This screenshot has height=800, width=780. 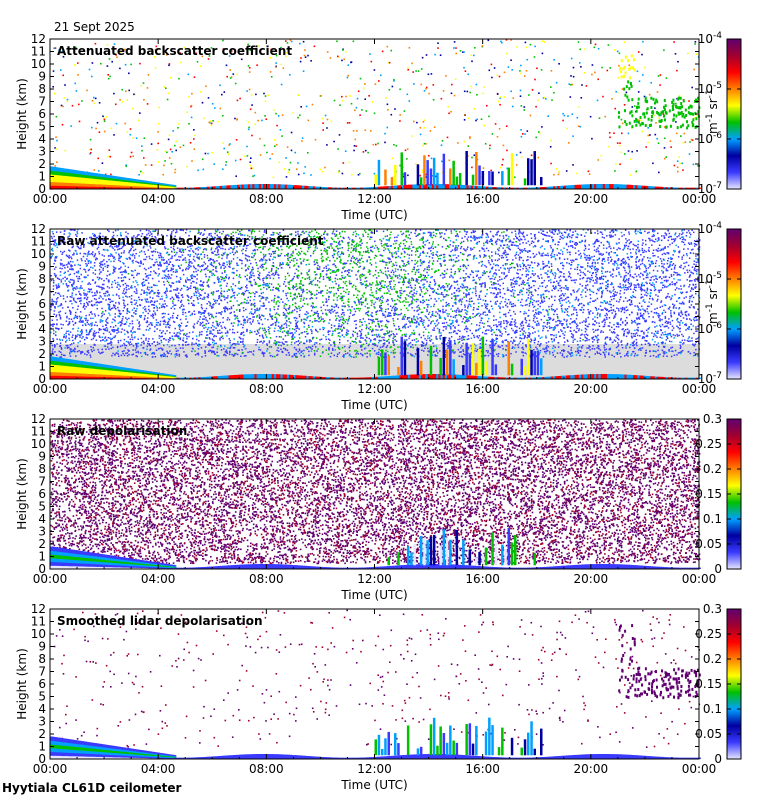 What do you see at coordinates (708, 684) in the screenshot?
I see `colorbar-tick-label: 0.15` at bounding box center [708, 684].